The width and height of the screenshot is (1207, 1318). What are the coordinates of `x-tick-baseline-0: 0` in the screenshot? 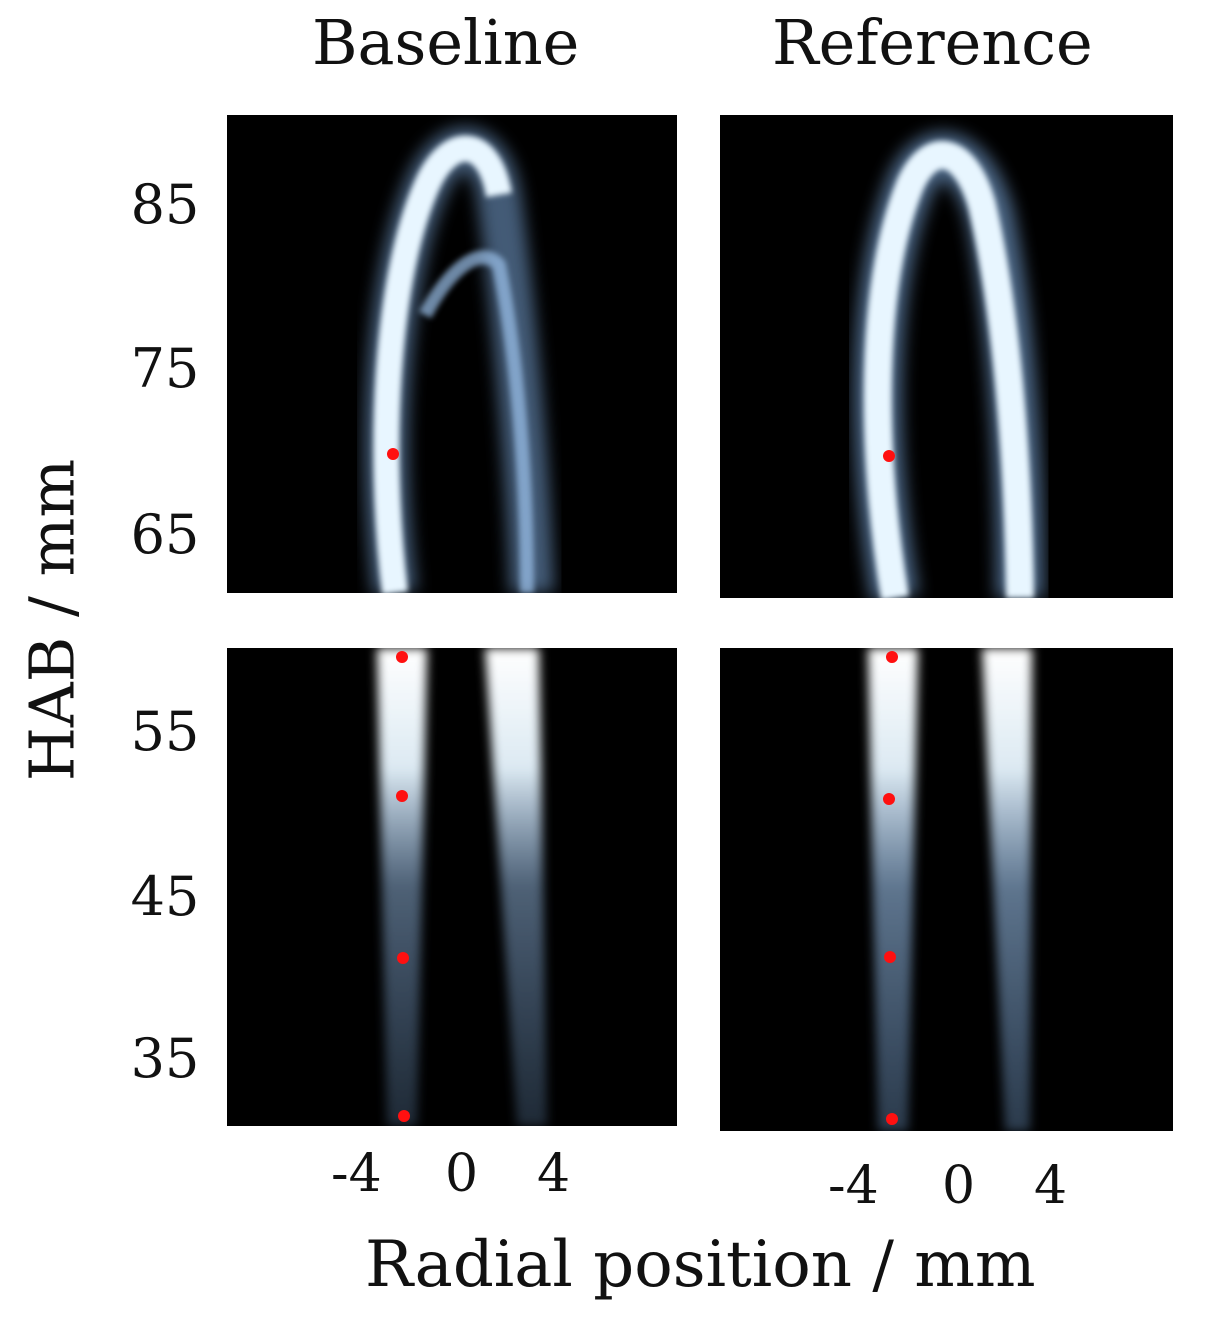 It's located at (462, 1174).